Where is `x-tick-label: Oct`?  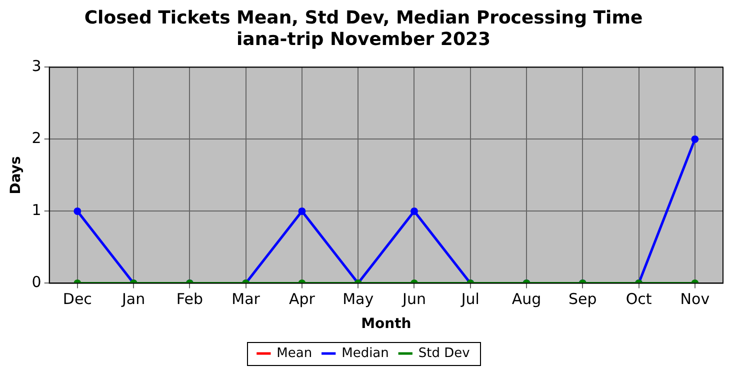 x-tick-label: Oct is located at coordinates (639, 299).